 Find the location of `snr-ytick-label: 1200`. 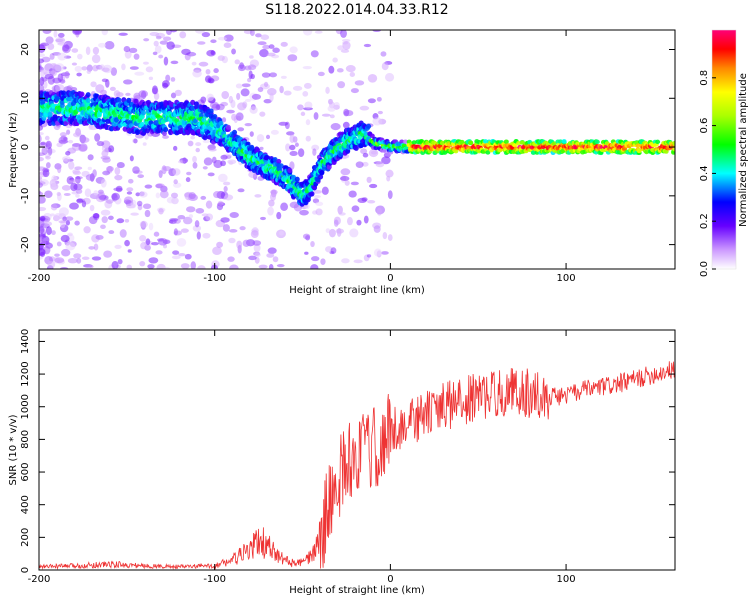

snr-ytick-label: 1200 is located at coordinates (25, 373).